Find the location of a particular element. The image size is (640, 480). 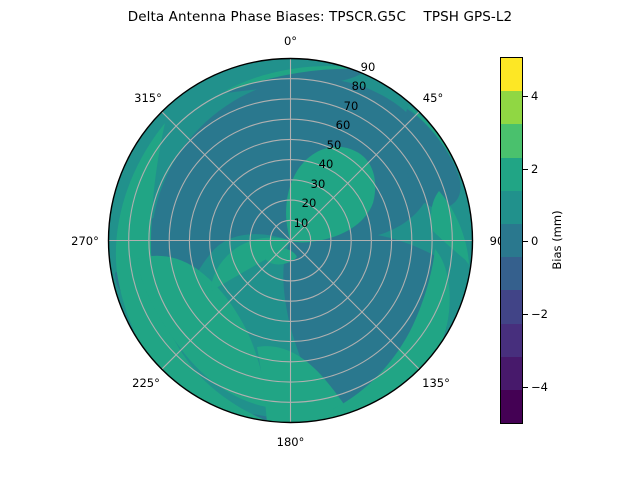

colorbar-ticklabel-0: 0 is located at coordinates (535, 241).